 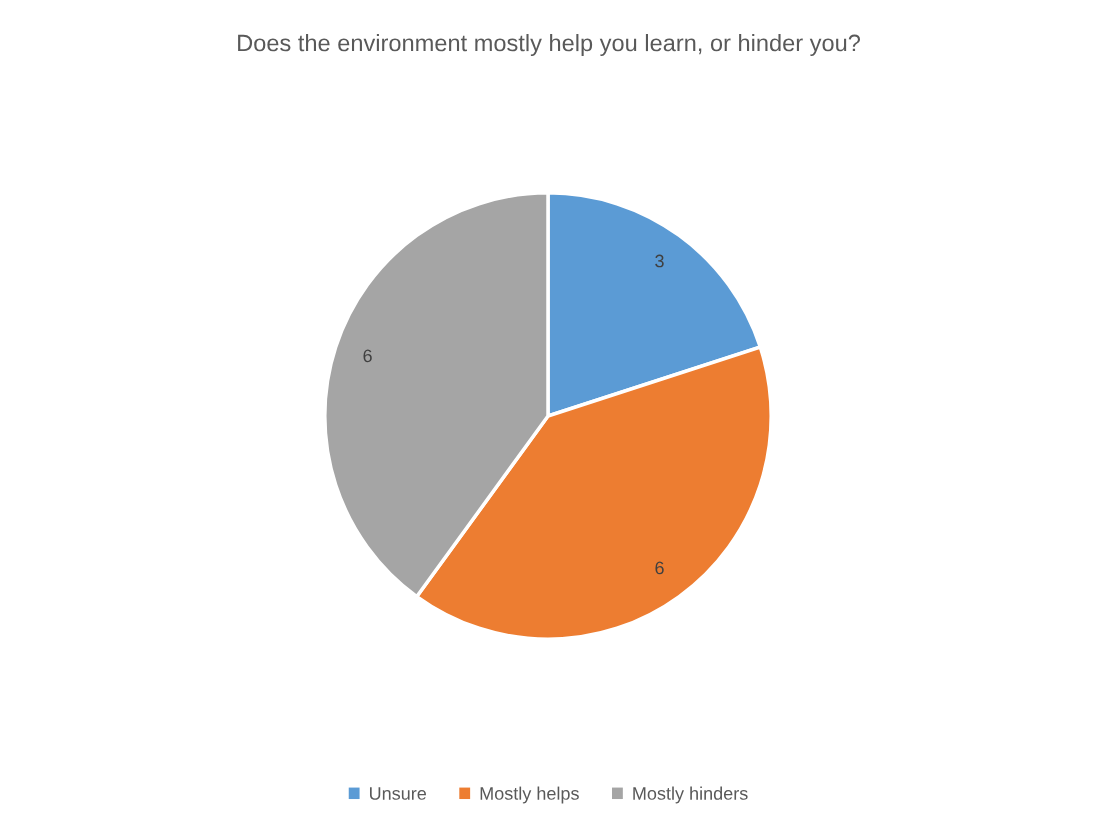 What do you see at coordinates (398, 793) in the screenshot?
I see `legend-label: Unsure` at bounding box center [398, 793].